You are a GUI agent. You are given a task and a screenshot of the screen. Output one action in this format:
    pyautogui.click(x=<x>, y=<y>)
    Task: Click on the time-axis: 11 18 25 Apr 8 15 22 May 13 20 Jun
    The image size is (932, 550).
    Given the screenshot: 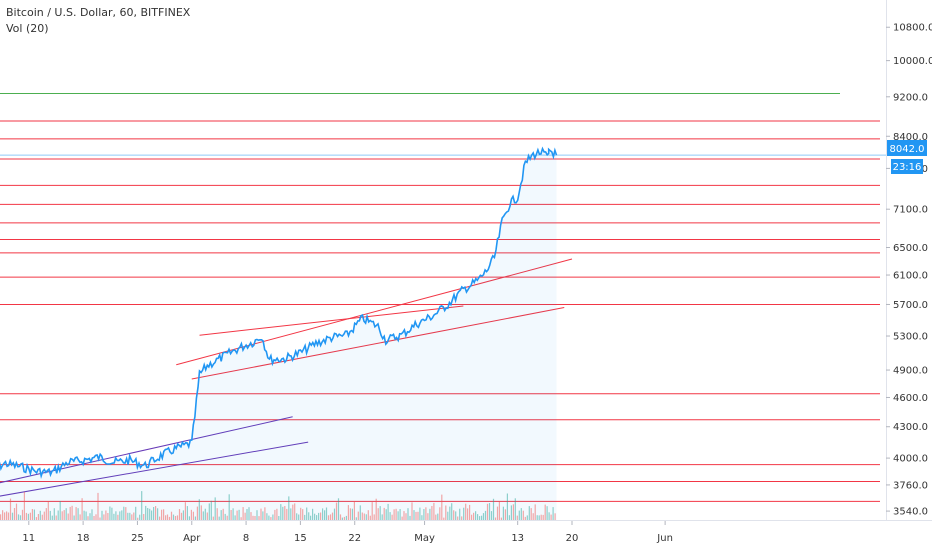 What is the action you would take?
    pyautogui.click(x=347, y=532)
    